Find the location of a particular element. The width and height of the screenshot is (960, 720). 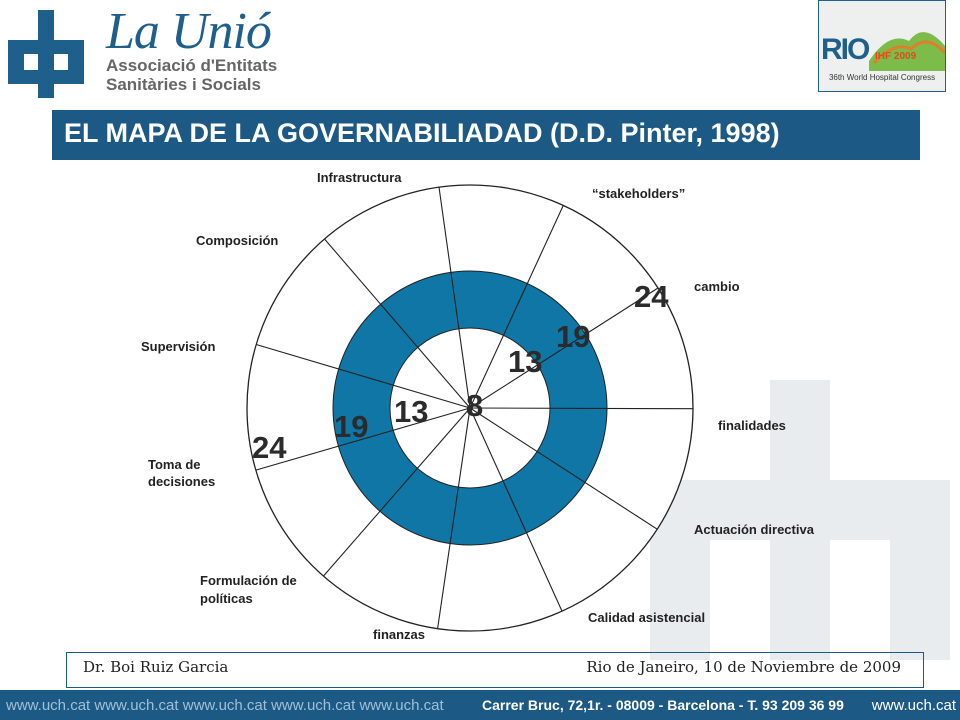

rio-wordmark: RIO is located at coordinates (845, 49).